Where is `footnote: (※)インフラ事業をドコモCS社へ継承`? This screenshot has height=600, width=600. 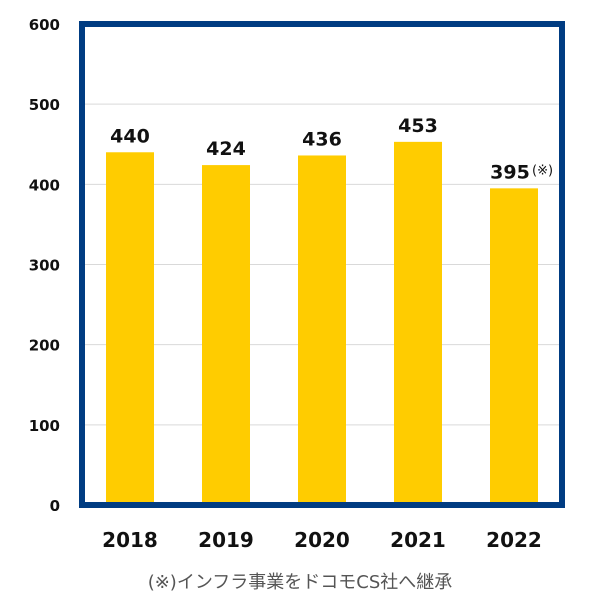 footnote: (※)インフラ事業をドコモCS社へ継承 is located at coordinates (300, 582).